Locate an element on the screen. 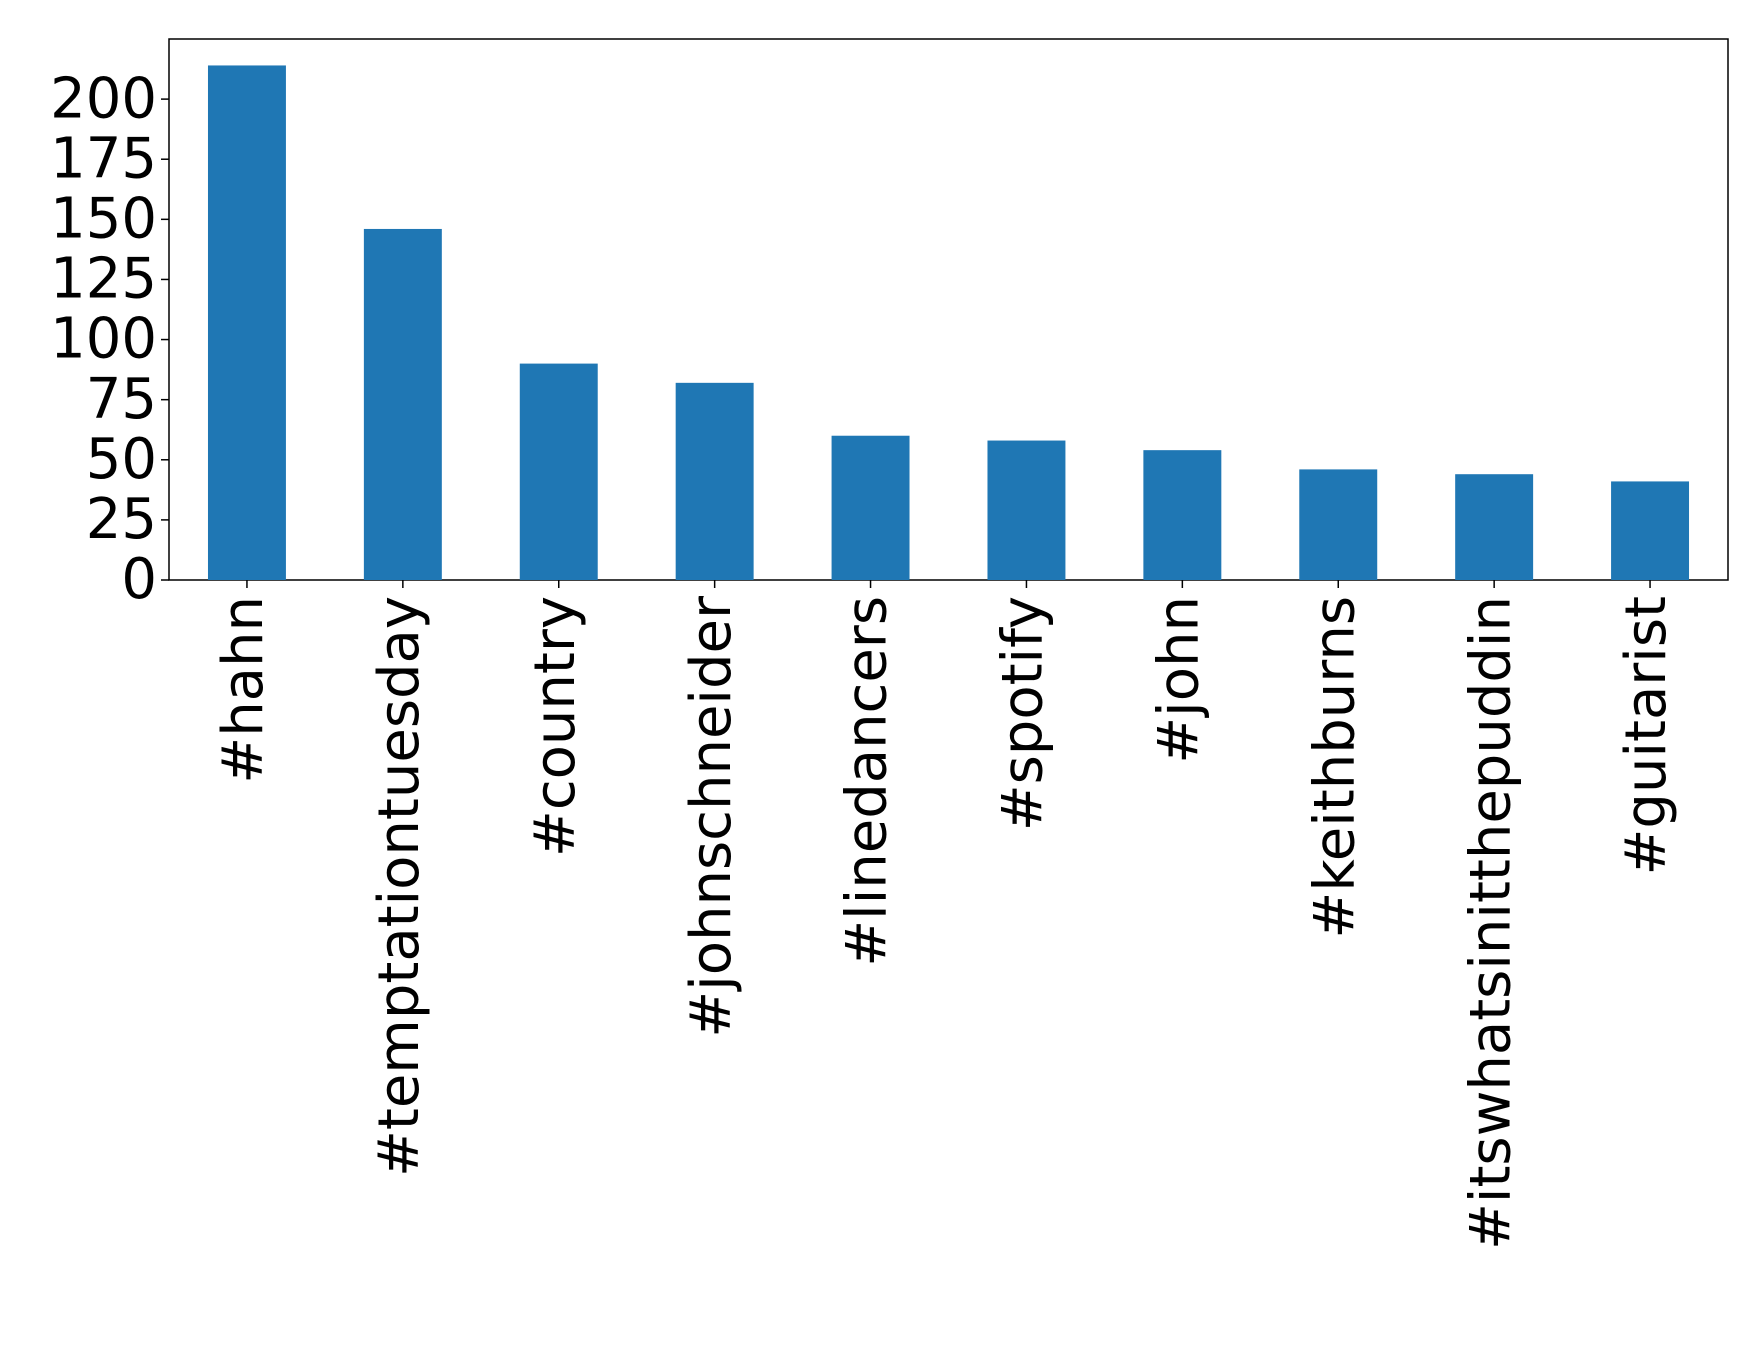  x-tick-label: #john is located at coordinates (1178, 680).